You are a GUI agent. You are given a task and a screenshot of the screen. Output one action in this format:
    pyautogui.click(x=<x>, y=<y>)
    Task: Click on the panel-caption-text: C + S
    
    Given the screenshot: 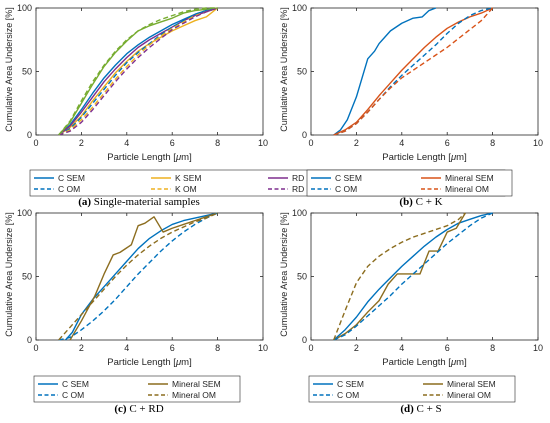 What is the action you would take?
    pyautogui.click(x=428, y=409)
    